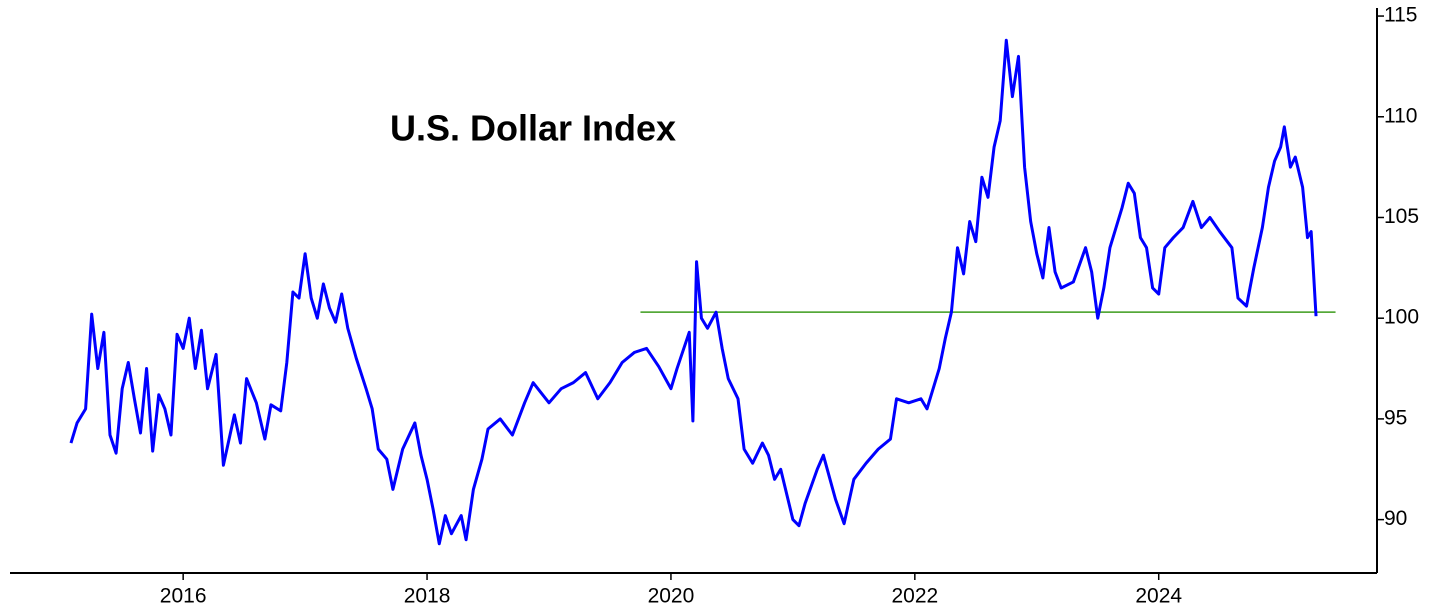 Image resolution: width=1456 pixels, height=616 pixels. Describe the element at coordinates (533, 128) in the screenshot. I see `chart-title: U.S. Dollar Index` at that location.